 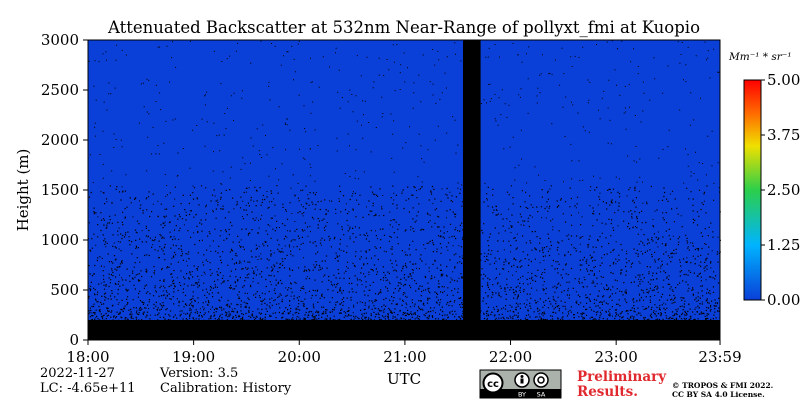 What do you see at coordinates (23, 190) in the screenshot?
I see `y-axis-label: Height (m)` at bounding box center [23, 190].